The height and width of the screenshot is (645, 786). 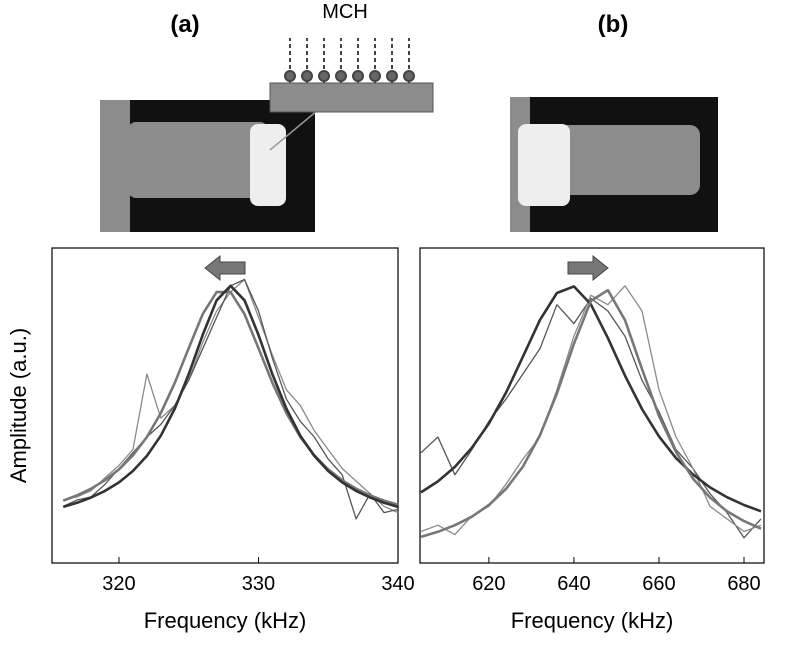 What do you see at coordinates (351, 75) in the screenshot?
I see `mch-illustration` at bounding box center [351, 75].